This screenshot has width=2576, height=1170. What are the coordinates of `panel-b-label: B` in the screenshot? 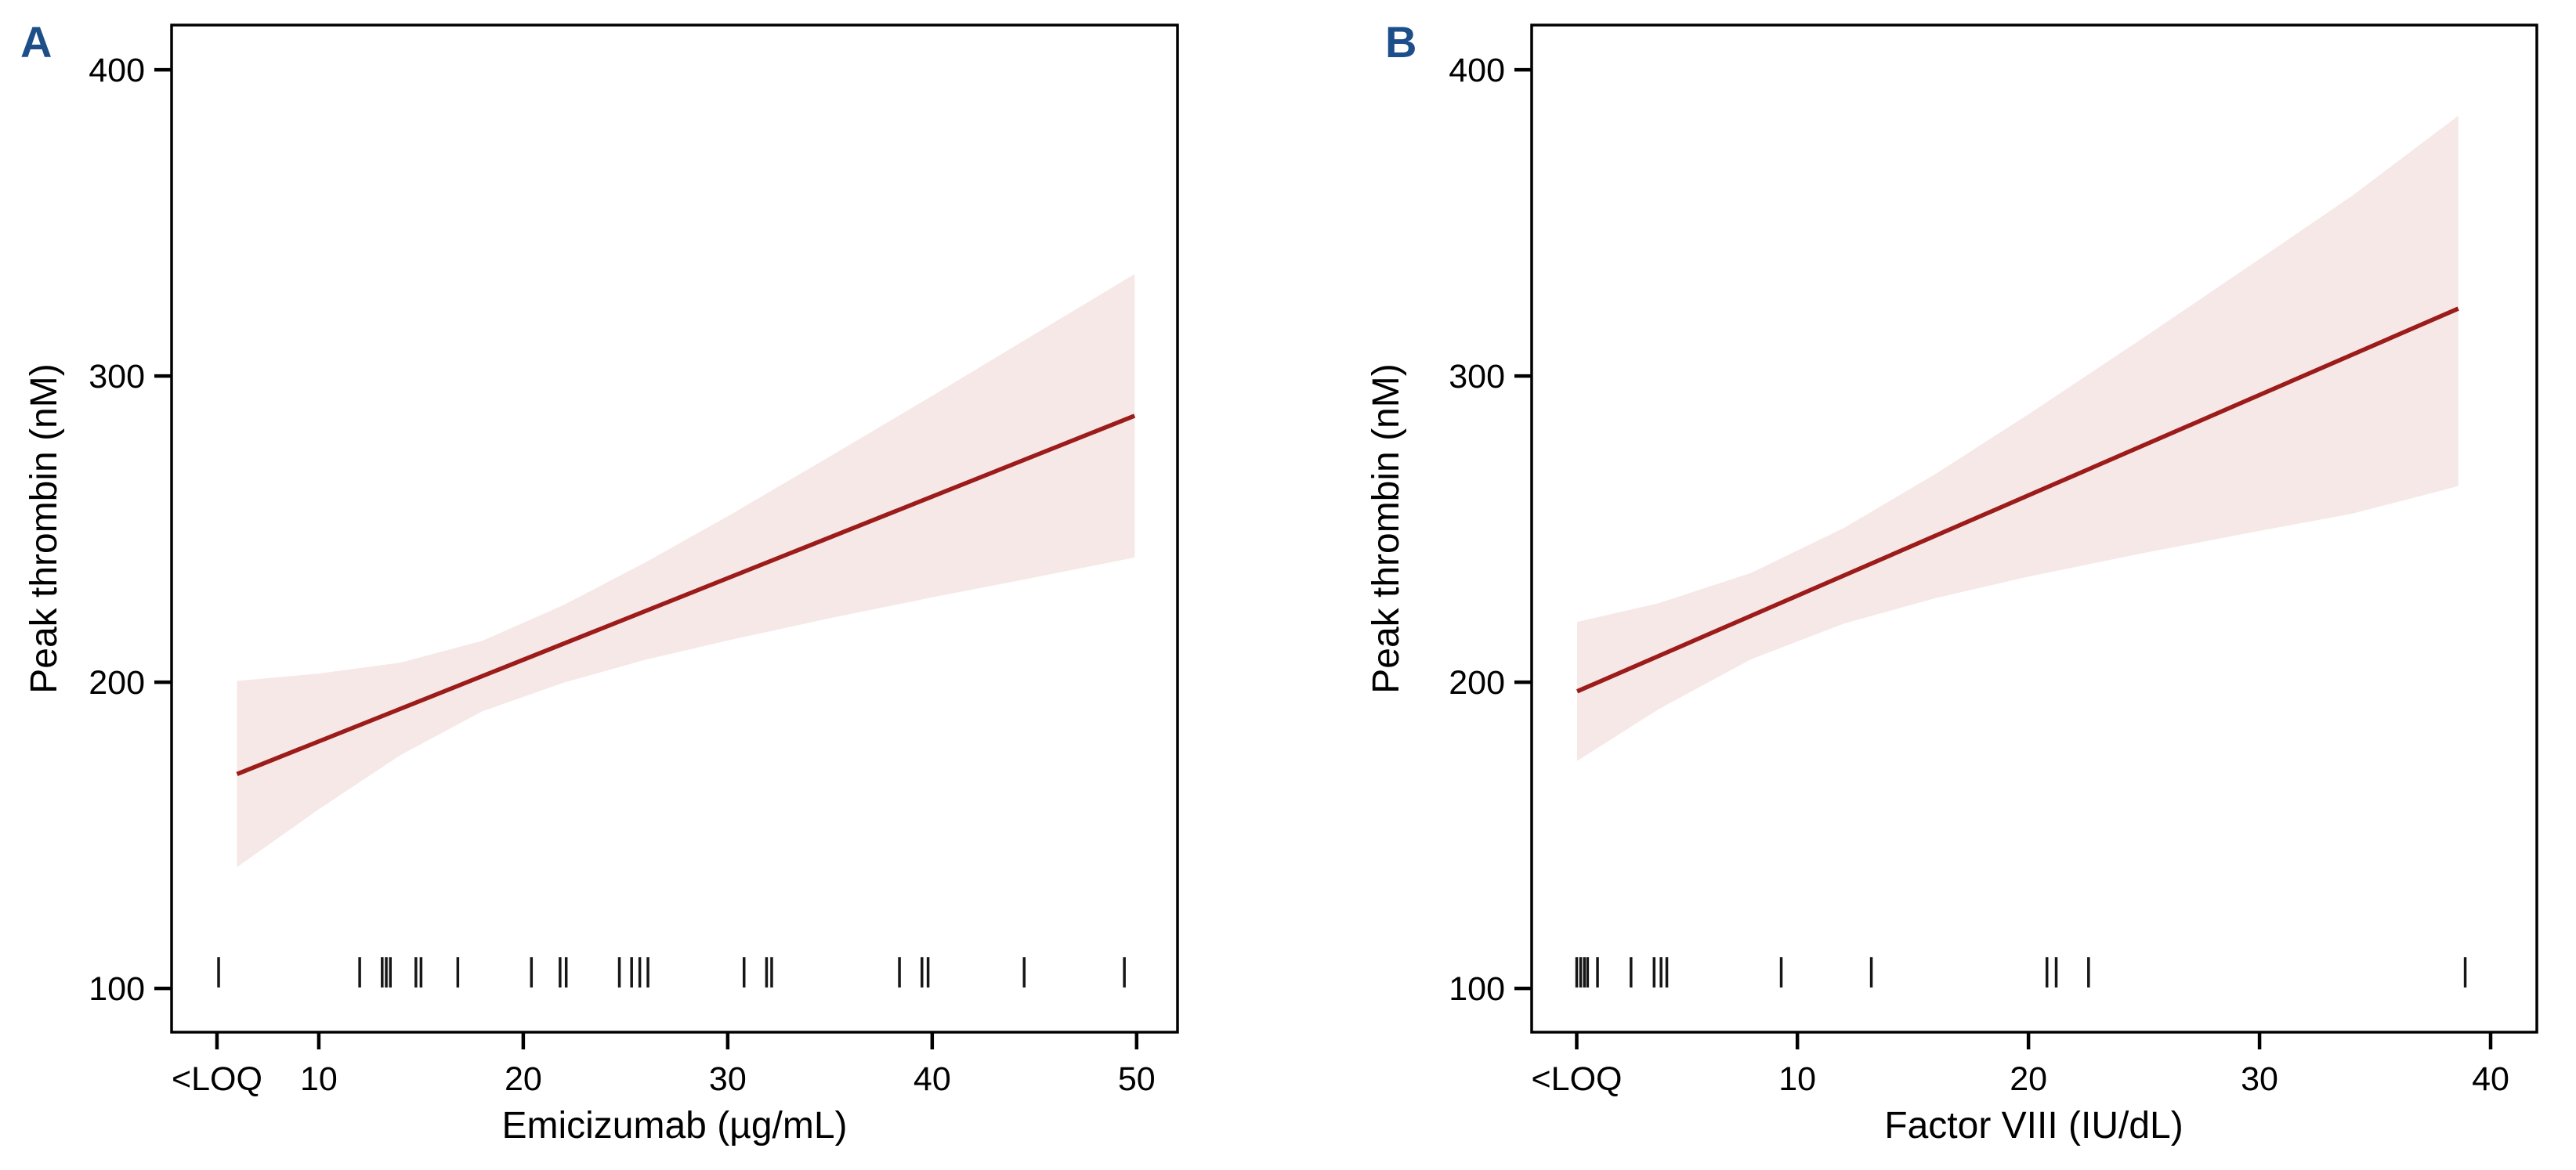 It's located at (1401, 42).